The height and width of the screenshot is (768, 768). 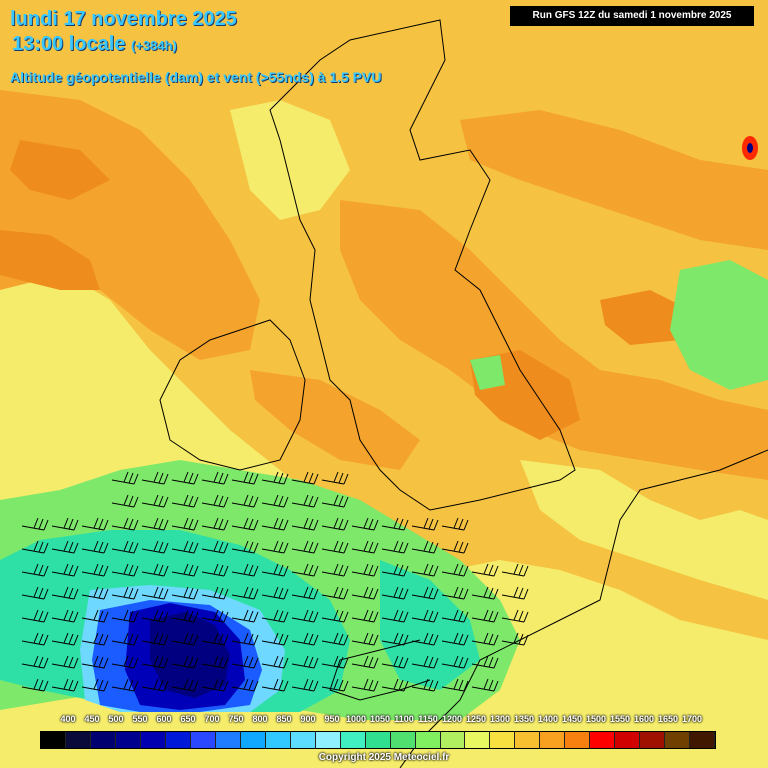 What do you see at coordinates (212, 719) in the screenshot?
I see `colorbar-tick-label: 700` at bounding box center [212, 719].